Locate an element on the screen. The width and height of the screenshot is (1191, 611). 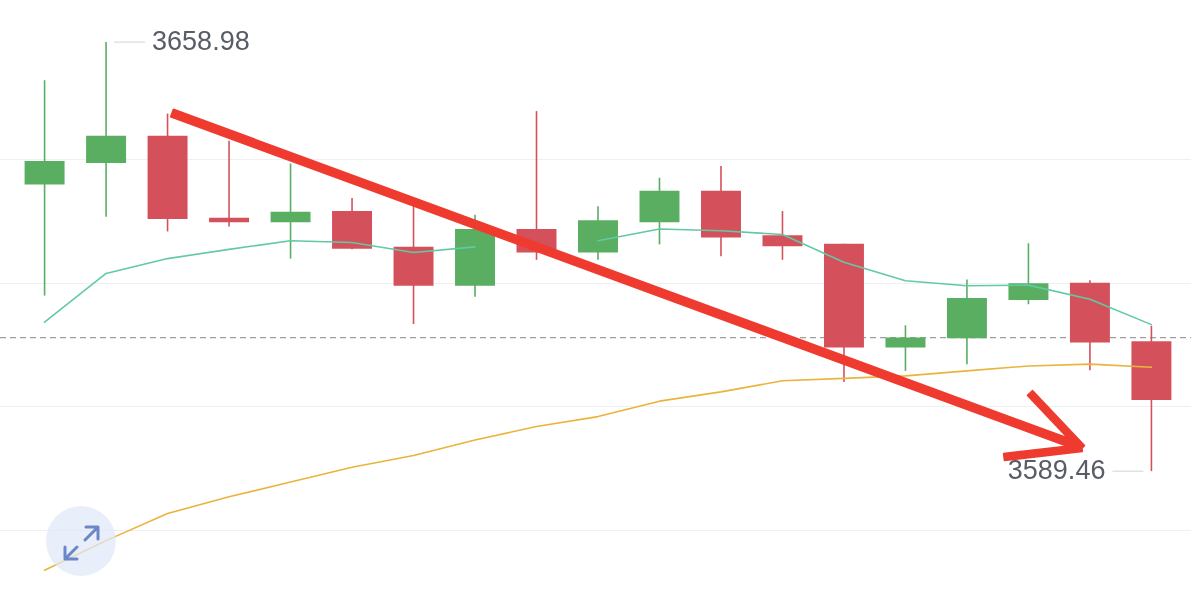
annotation: 3658.98 is located at coordinates (201, 41).